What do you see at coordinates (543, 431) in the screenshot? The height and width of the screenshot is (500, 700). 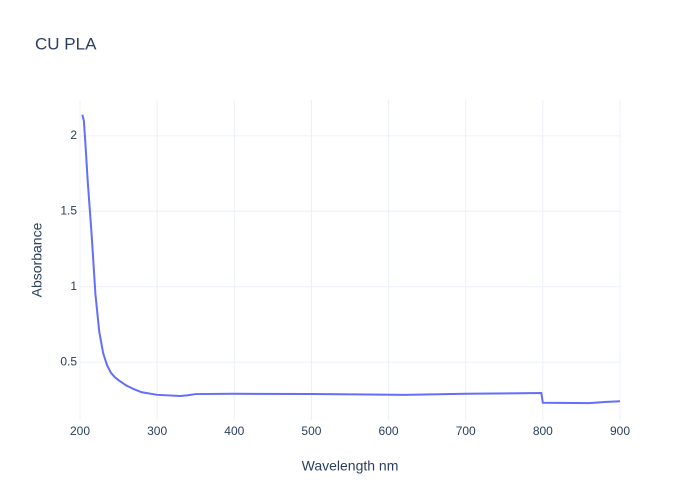 I see `x-tick-label: 800` at bounding box center [543, 431].